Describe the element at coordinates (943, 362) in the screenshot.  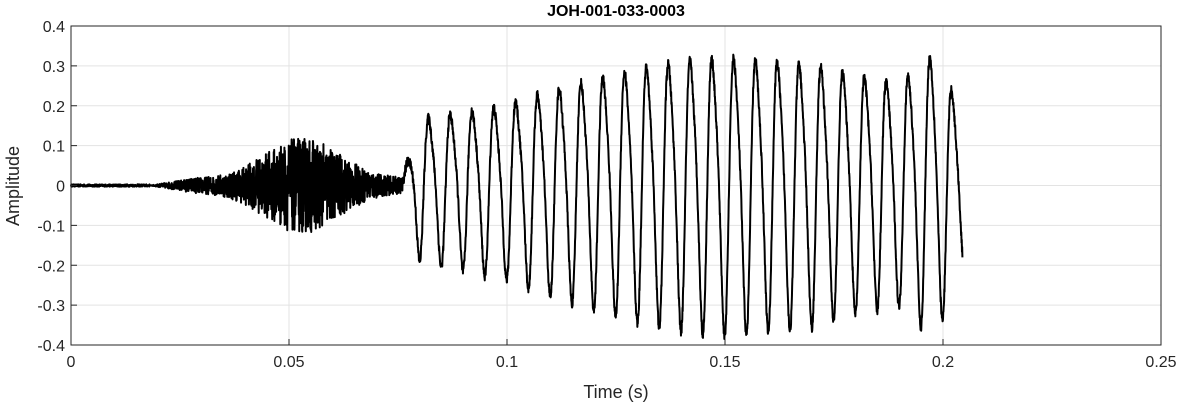
I see `x-tick-label: 0.2` at that location.